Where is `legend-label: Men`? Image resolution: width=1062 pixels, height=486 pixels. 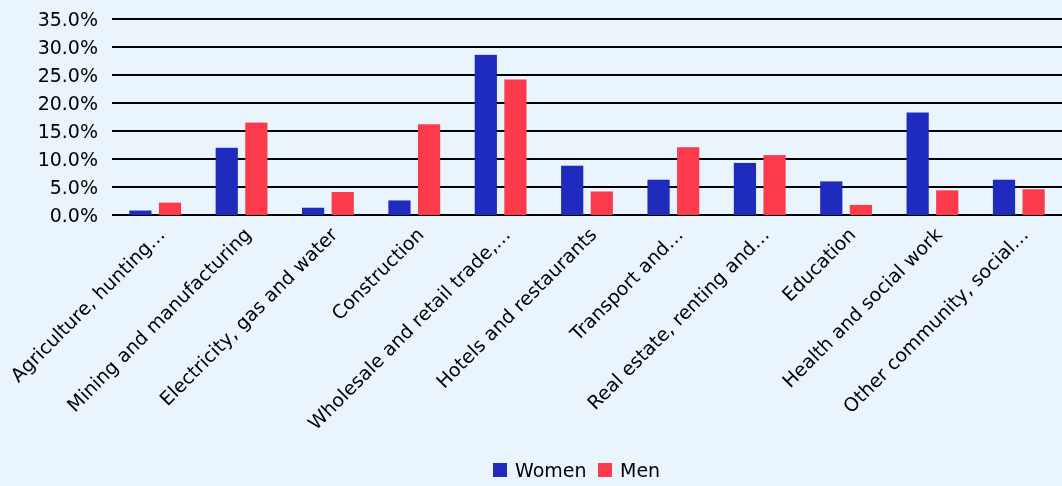 legend-label: Men is located at coordinates (640, 469).